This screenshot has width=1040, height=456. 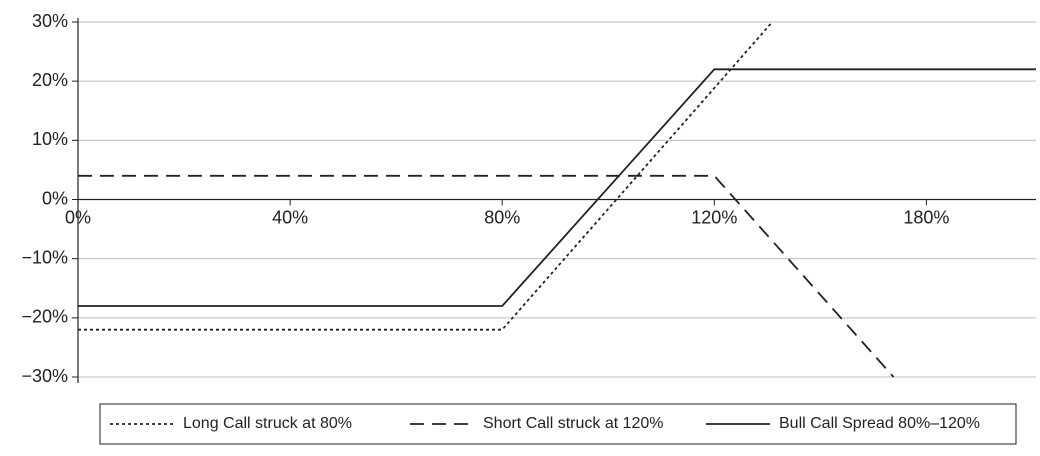 I want to click on y-tick-label: −10%, so click(x=44, y=257).